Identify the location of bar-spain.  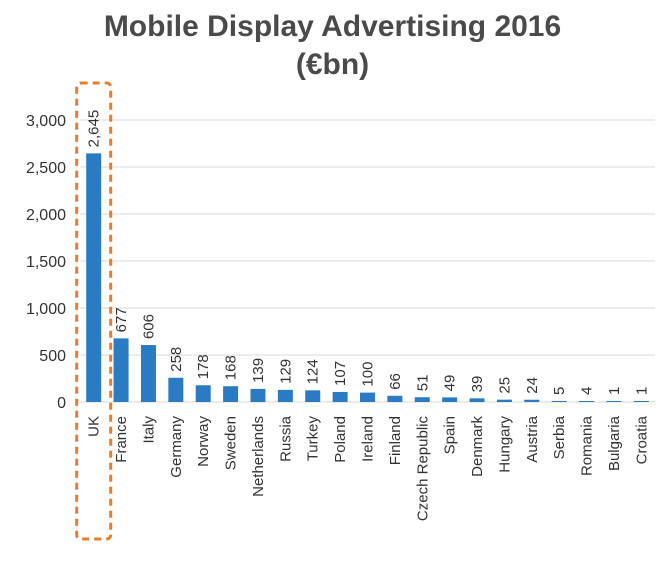
(450, 399).